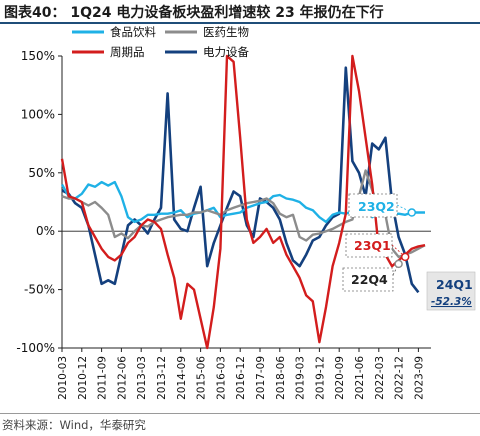 The width and height of the screenshot is (480, 436). Describe the element at coordinates (63, 378) in the screenshot. I see `x-tick-label: 2010-03` at that location.